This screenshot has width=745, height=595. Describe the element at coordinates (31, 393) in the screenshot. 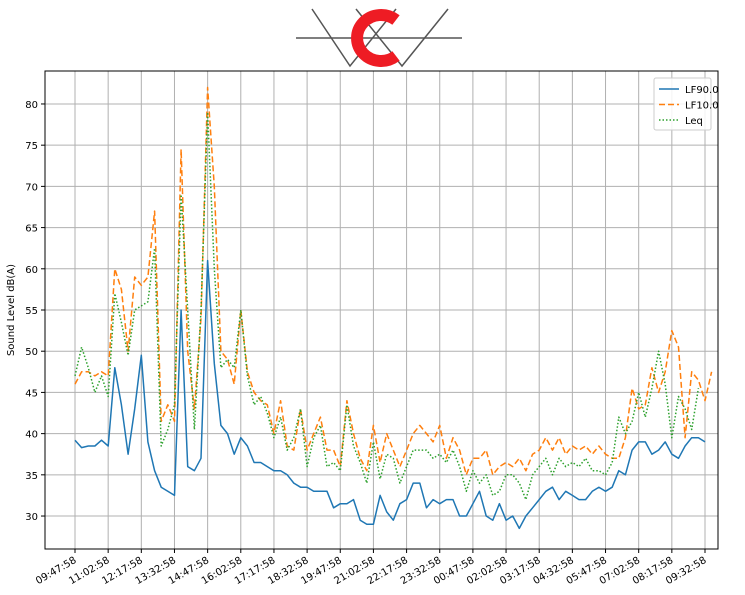

I see `y-tick-label: 45` at that location.